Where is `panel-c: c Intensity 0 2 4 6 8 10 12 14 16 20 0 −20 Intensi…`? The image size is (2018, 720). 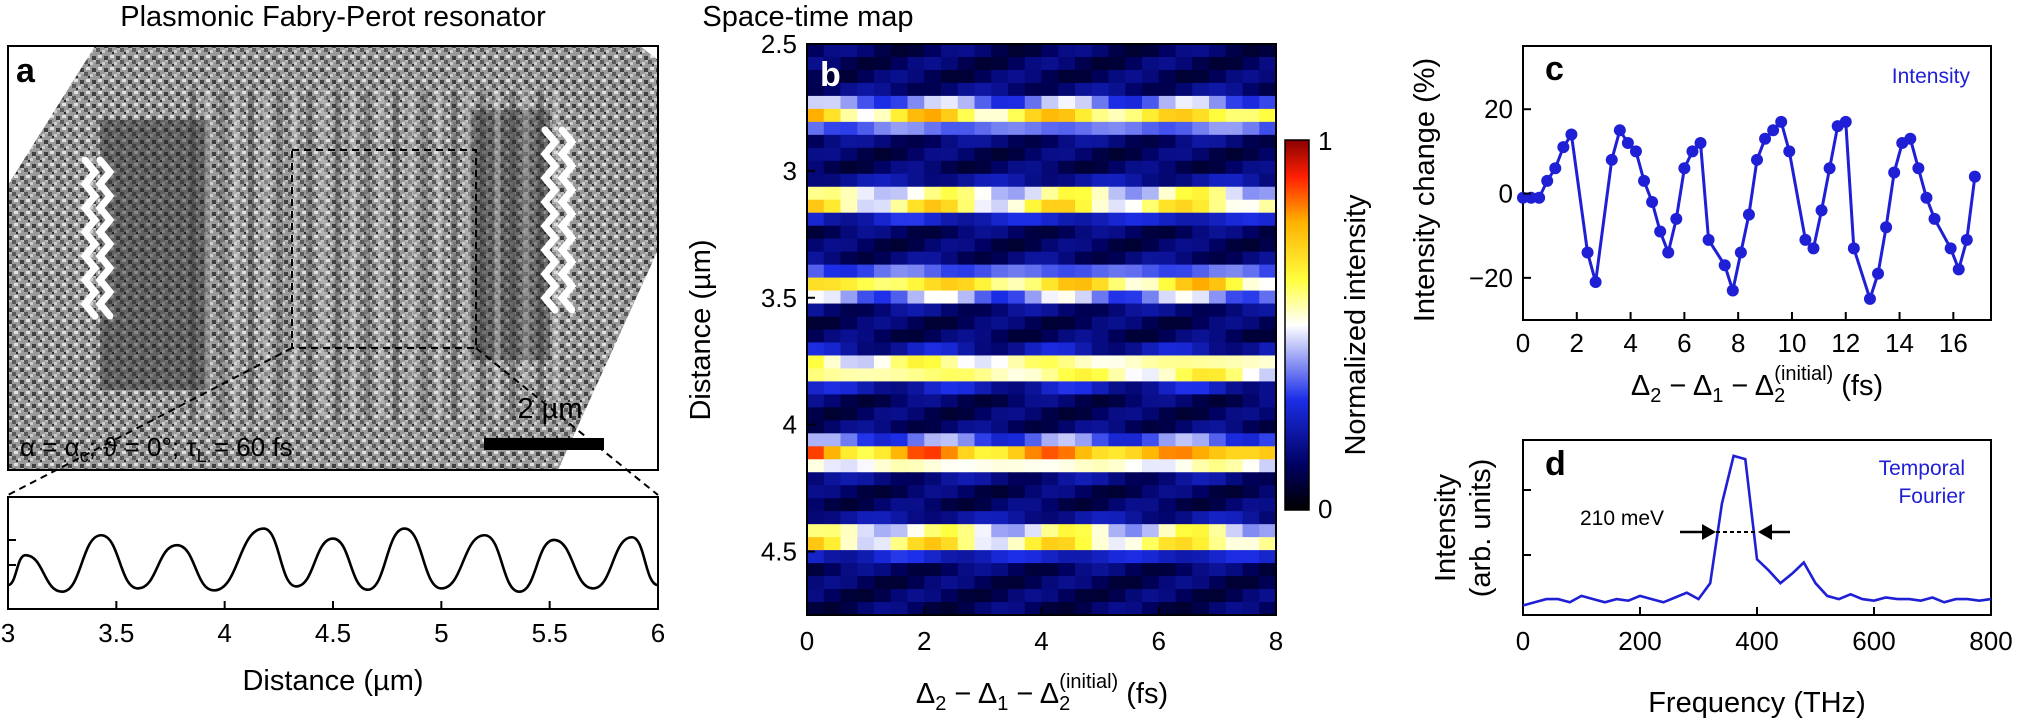 panel-c: c Intensity 0 2 4 6 8 10 12 14 16 20 0 −20 Intensi… is located at coordinates (1700, 226).